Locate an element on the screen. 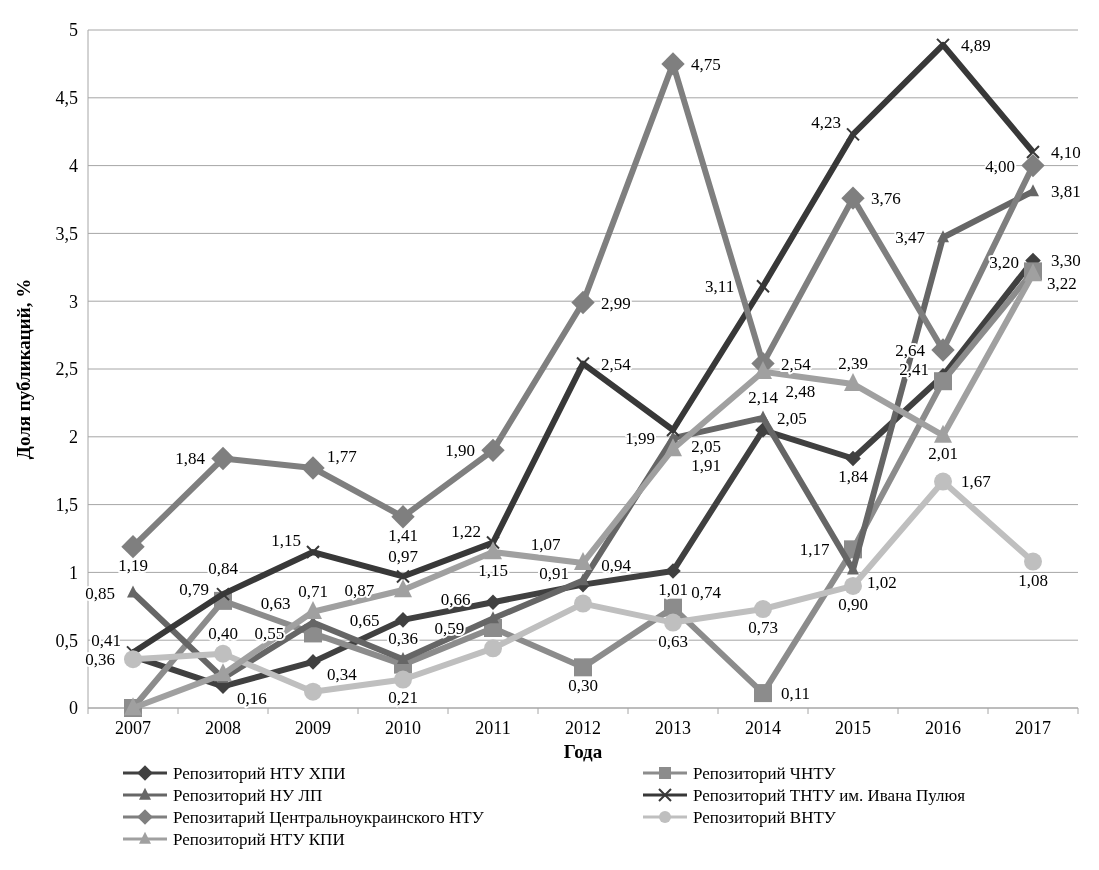 The height and width of the screenshot is (870, 1099). y-tick-label: 4 is located at coordinates (73, 165).